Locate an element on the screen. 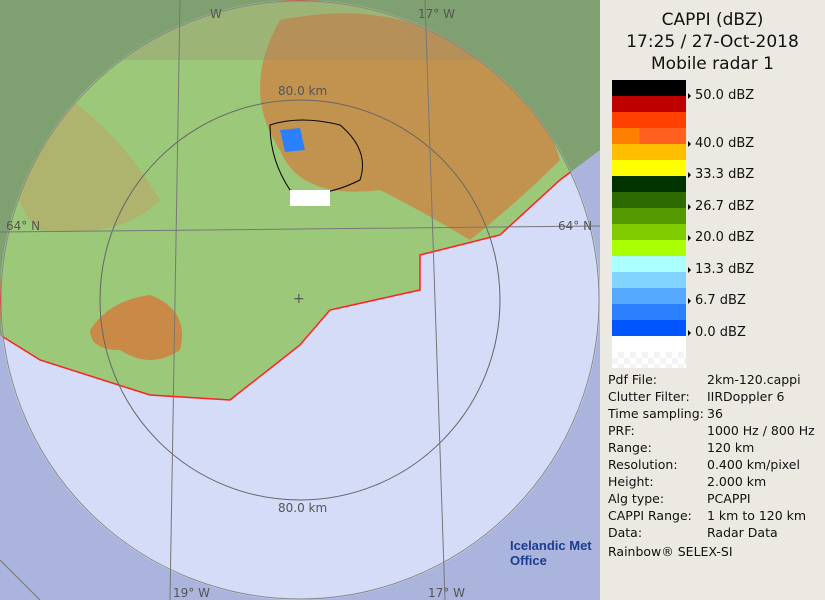 The width and height of the screenshot is (825, 600). logo-line2: Office is located at coordinates (528, 560).